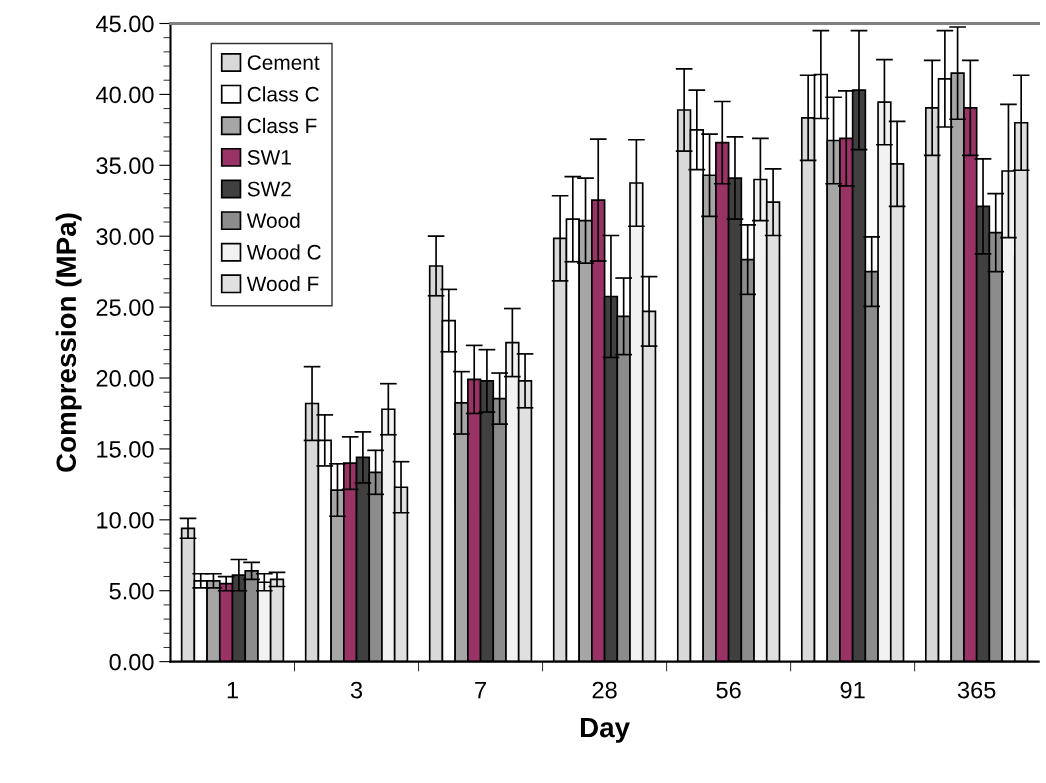 This screenshot has width=1046, height=783. I want to click on y-tick-label: 40.00, so click(124, 95).